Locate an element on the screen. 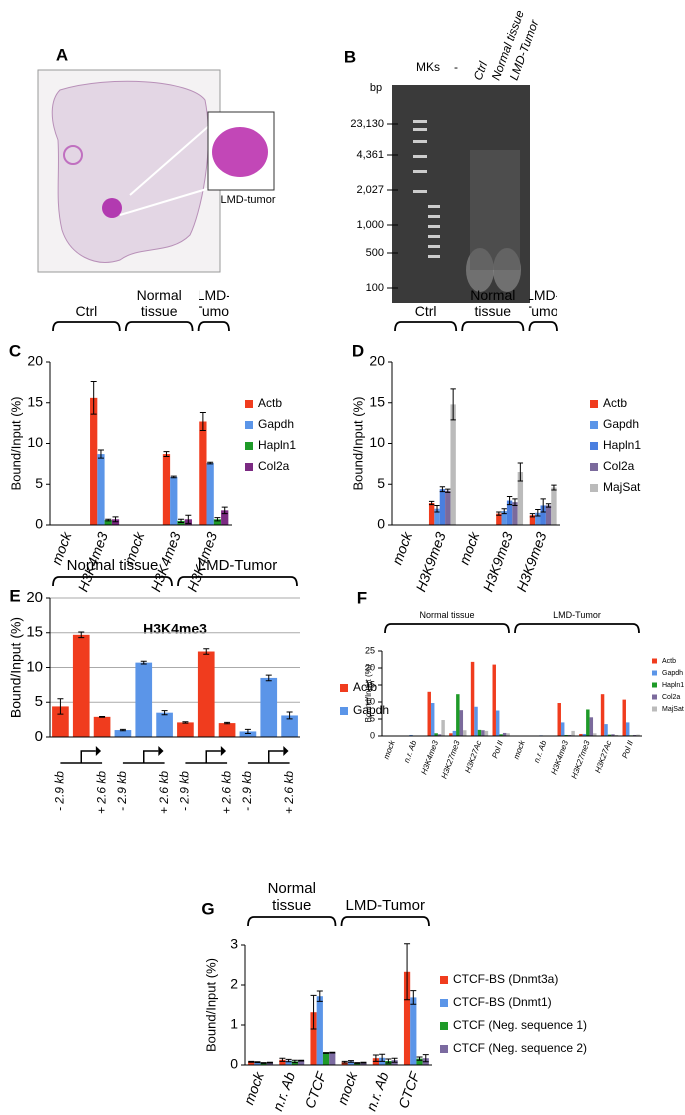 The height and width of the screenshot is (1115, 685). group-label-box: Normal tissue is located at coordinates (447, 615).